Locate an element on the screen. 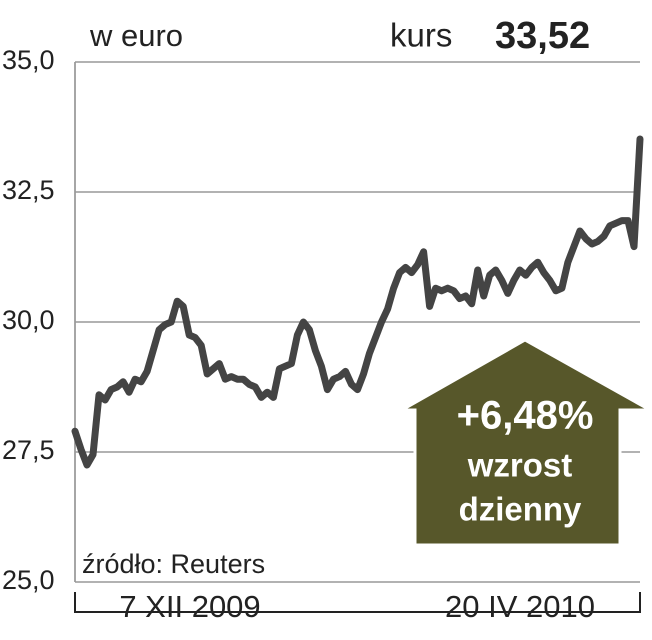 This screenshot has height=640, width=652. y-tick-label: 35,0 is located at coordinates (28, 60).